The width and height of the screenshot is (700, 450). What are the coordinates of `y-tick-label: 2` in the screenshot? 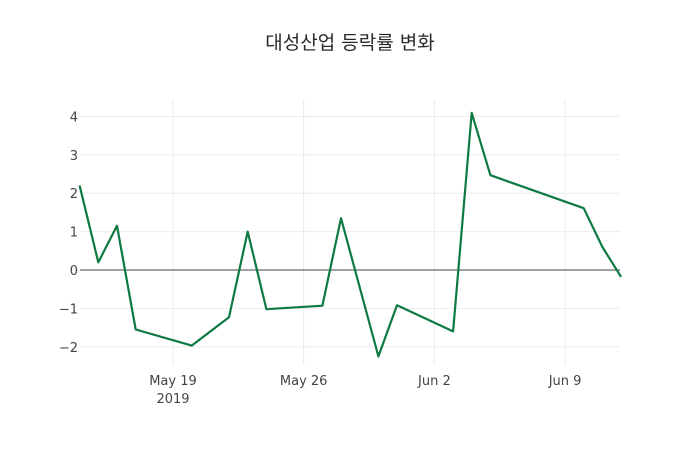 It's located at (74, 194).